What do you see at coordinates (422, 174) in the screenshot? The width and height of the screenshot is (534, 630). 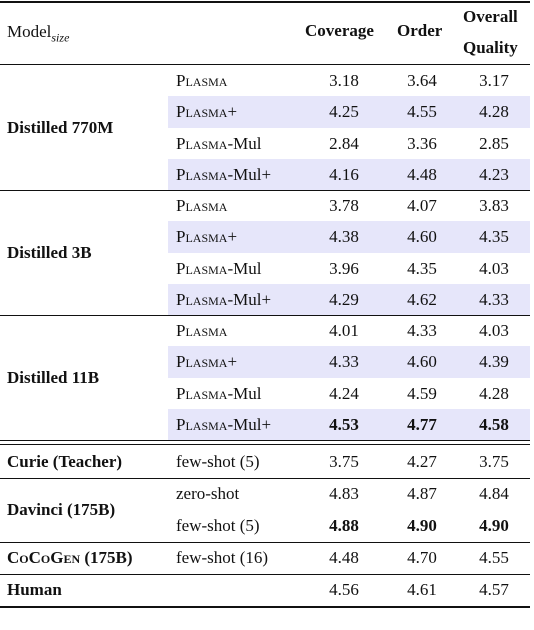 I see `score: 4.48` at bounding box center [422, 174].